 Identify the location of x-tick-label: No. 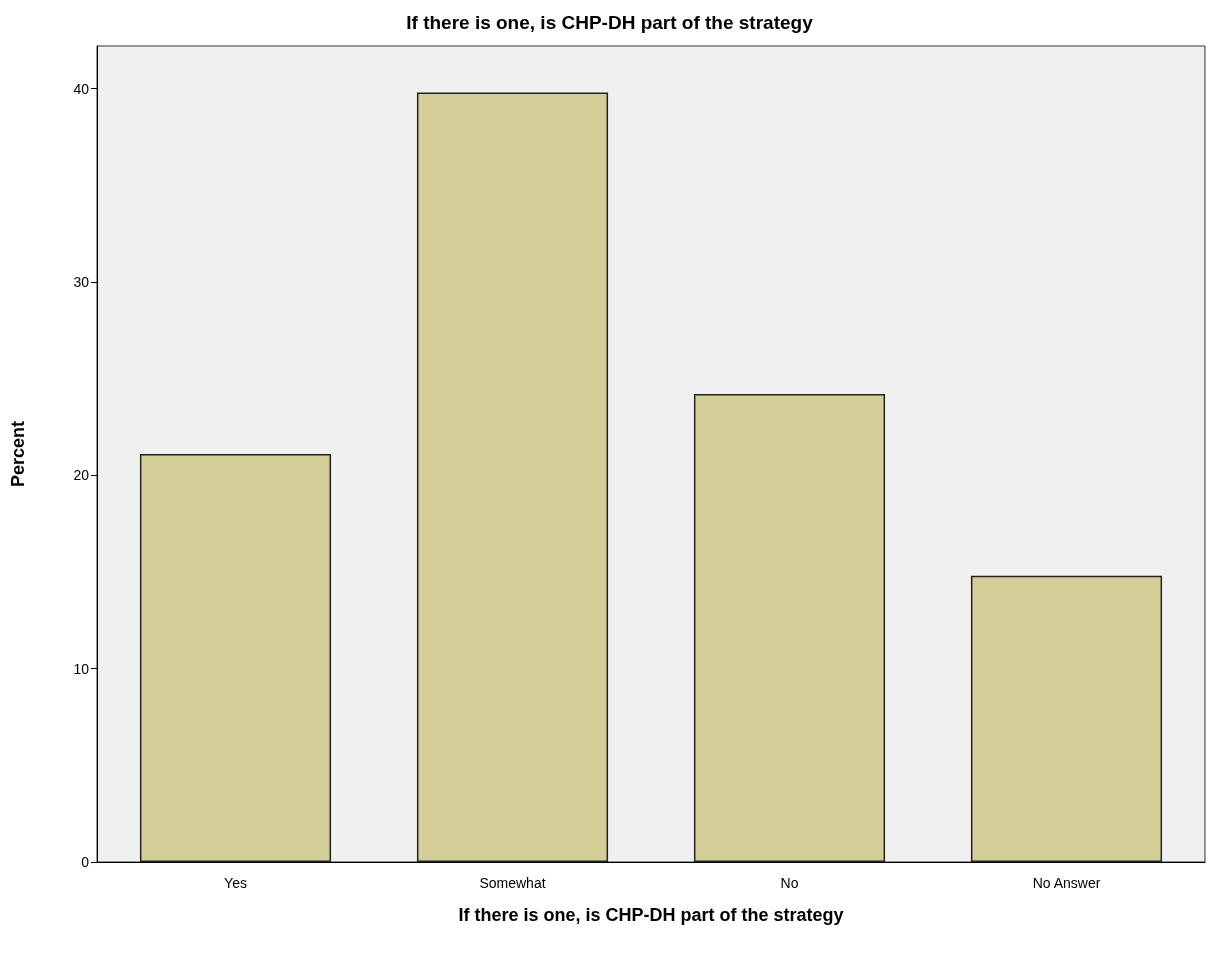
(789, 883).